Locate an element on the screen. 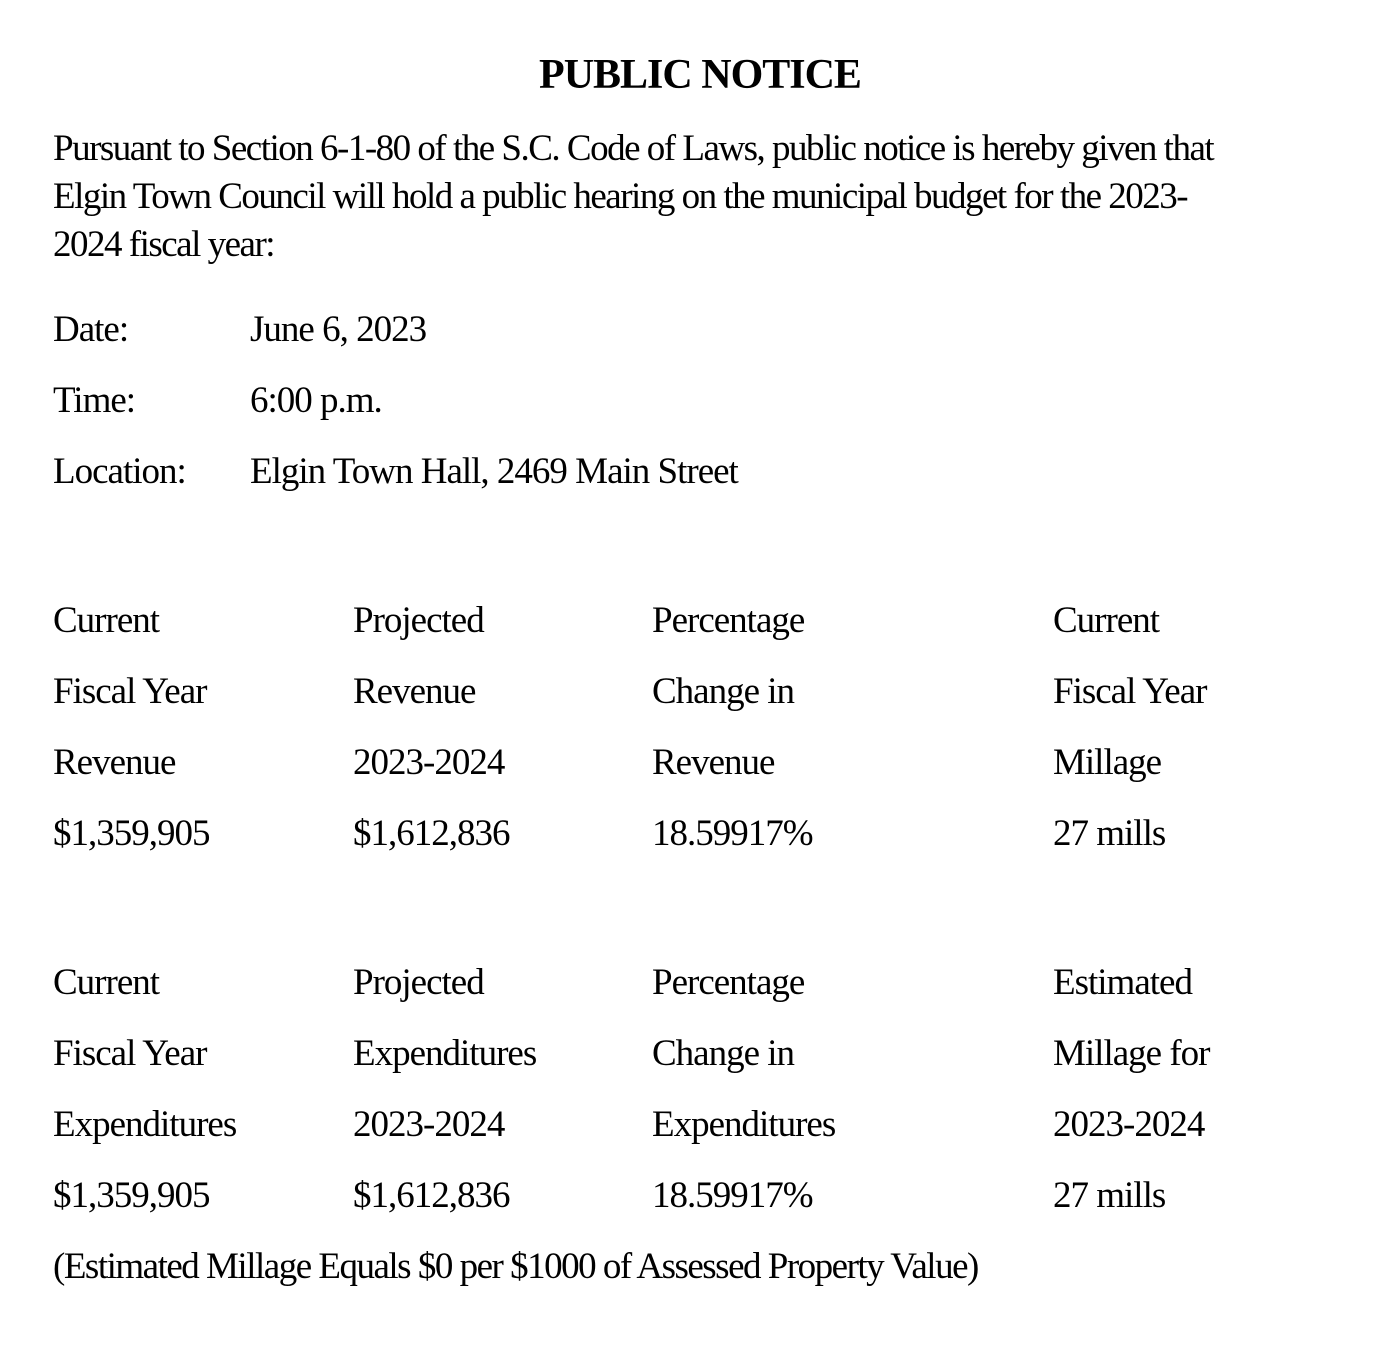  revenue-col-pct-change: Percentage Change in Revenue 18.59917% is located at coordinates (852, 727).